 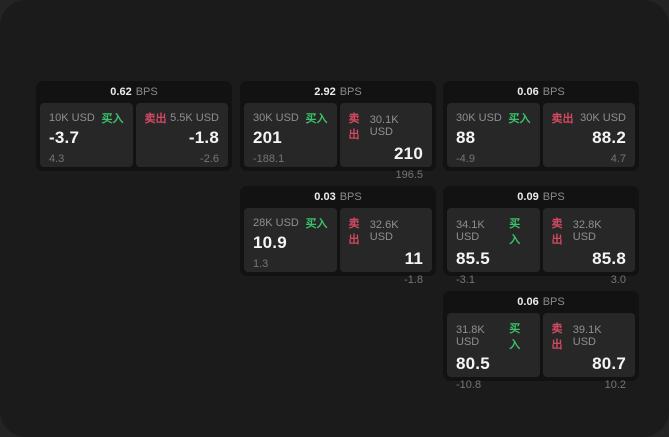 I want to click on bps-value: 2.92, so click(x=325, y=92).